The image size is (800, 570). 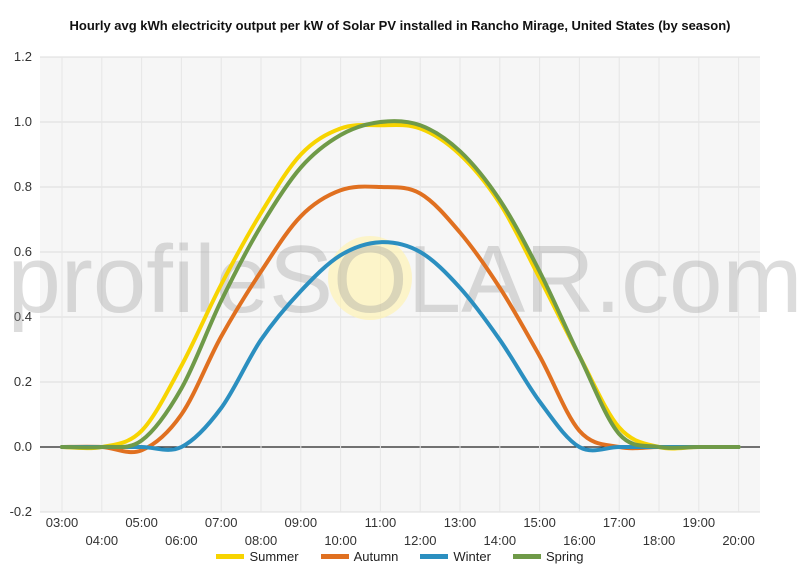 What do you see at coordinates (261, 540) in the screenshot?
I see `x-tick-label: 08:00` at bounding box center [261, 540].